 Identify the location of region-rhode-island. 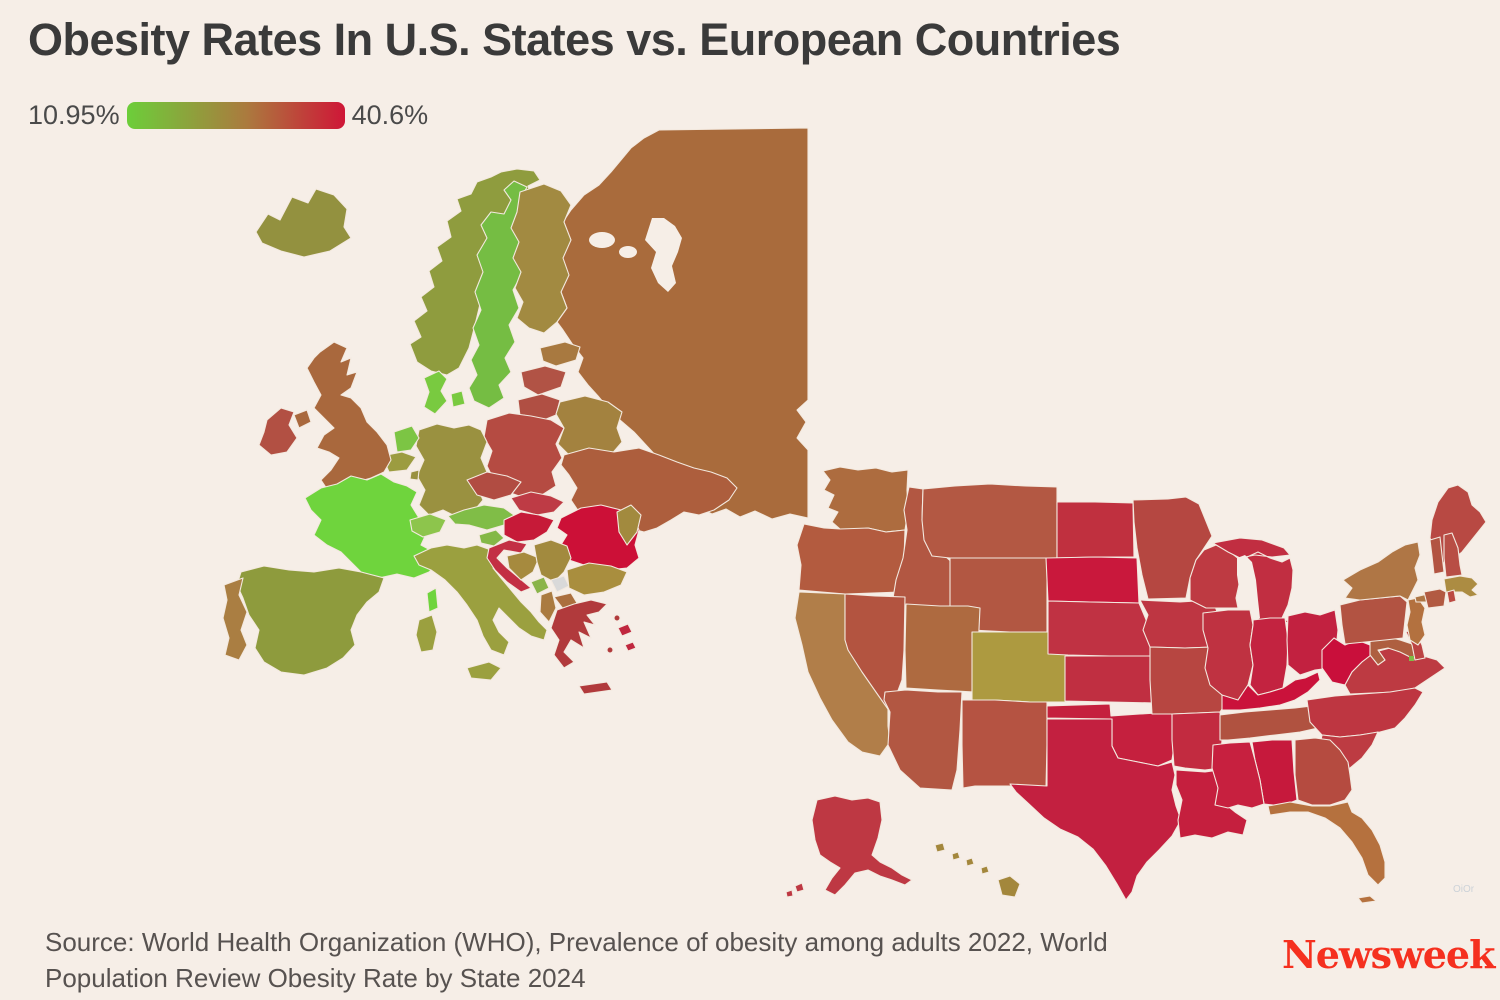
(1451, 596).